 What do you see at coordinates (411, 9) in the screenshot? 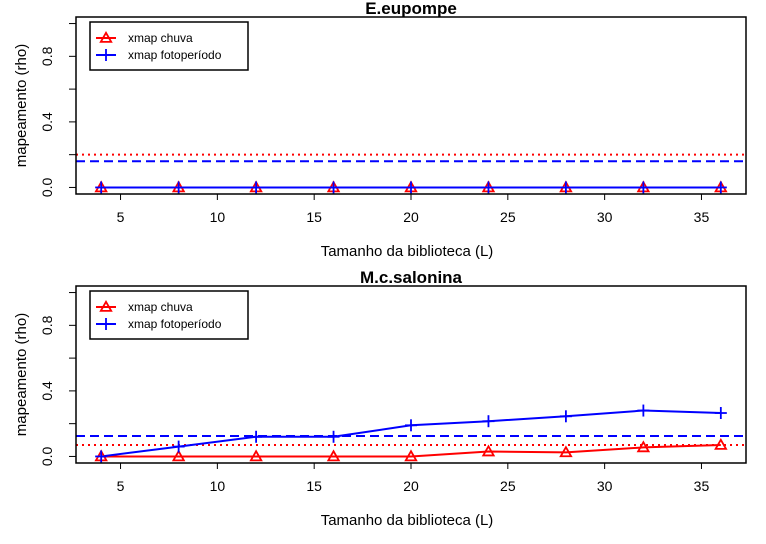
I see `chart-title: E.eupompe` at bounding box center [411, 9].